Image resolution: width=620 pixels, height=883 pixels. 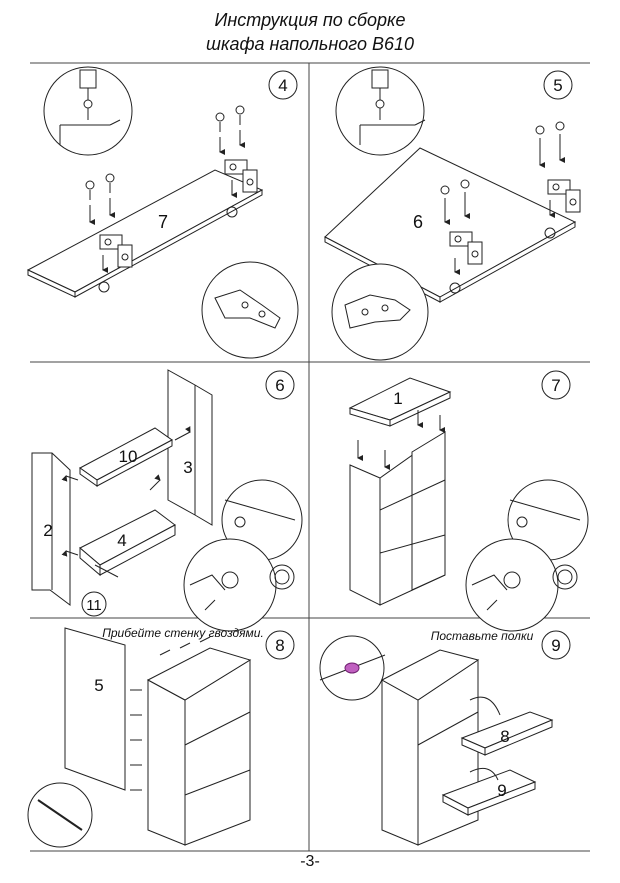 I want to click on step-4-number: 4, so click(x=282, y=85).